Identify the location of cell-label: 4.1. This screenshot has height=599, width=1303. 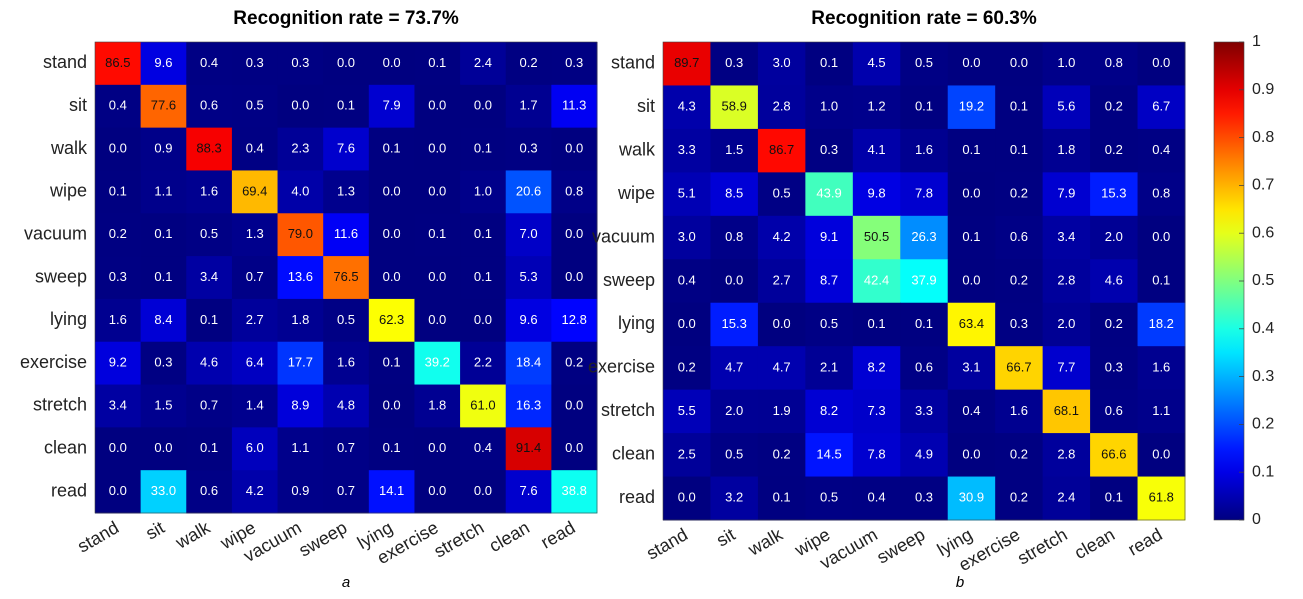
(877, 149).